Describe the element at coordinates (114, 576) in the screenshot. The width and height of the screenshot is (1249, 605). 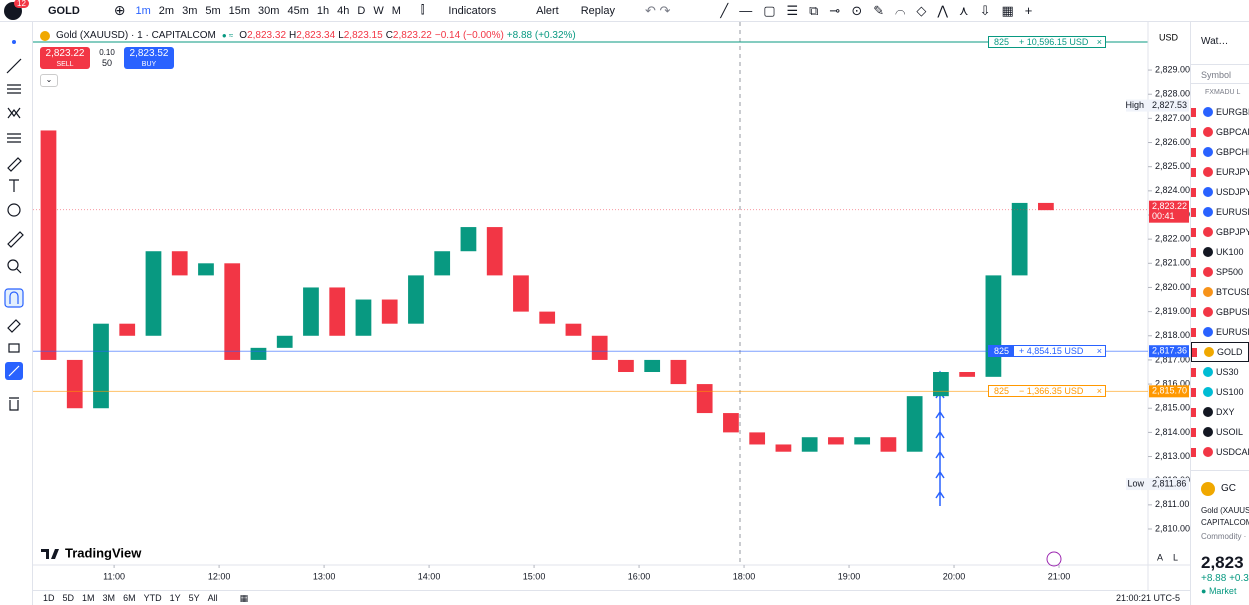
I see `x-tick-label: 11:00` at that location.